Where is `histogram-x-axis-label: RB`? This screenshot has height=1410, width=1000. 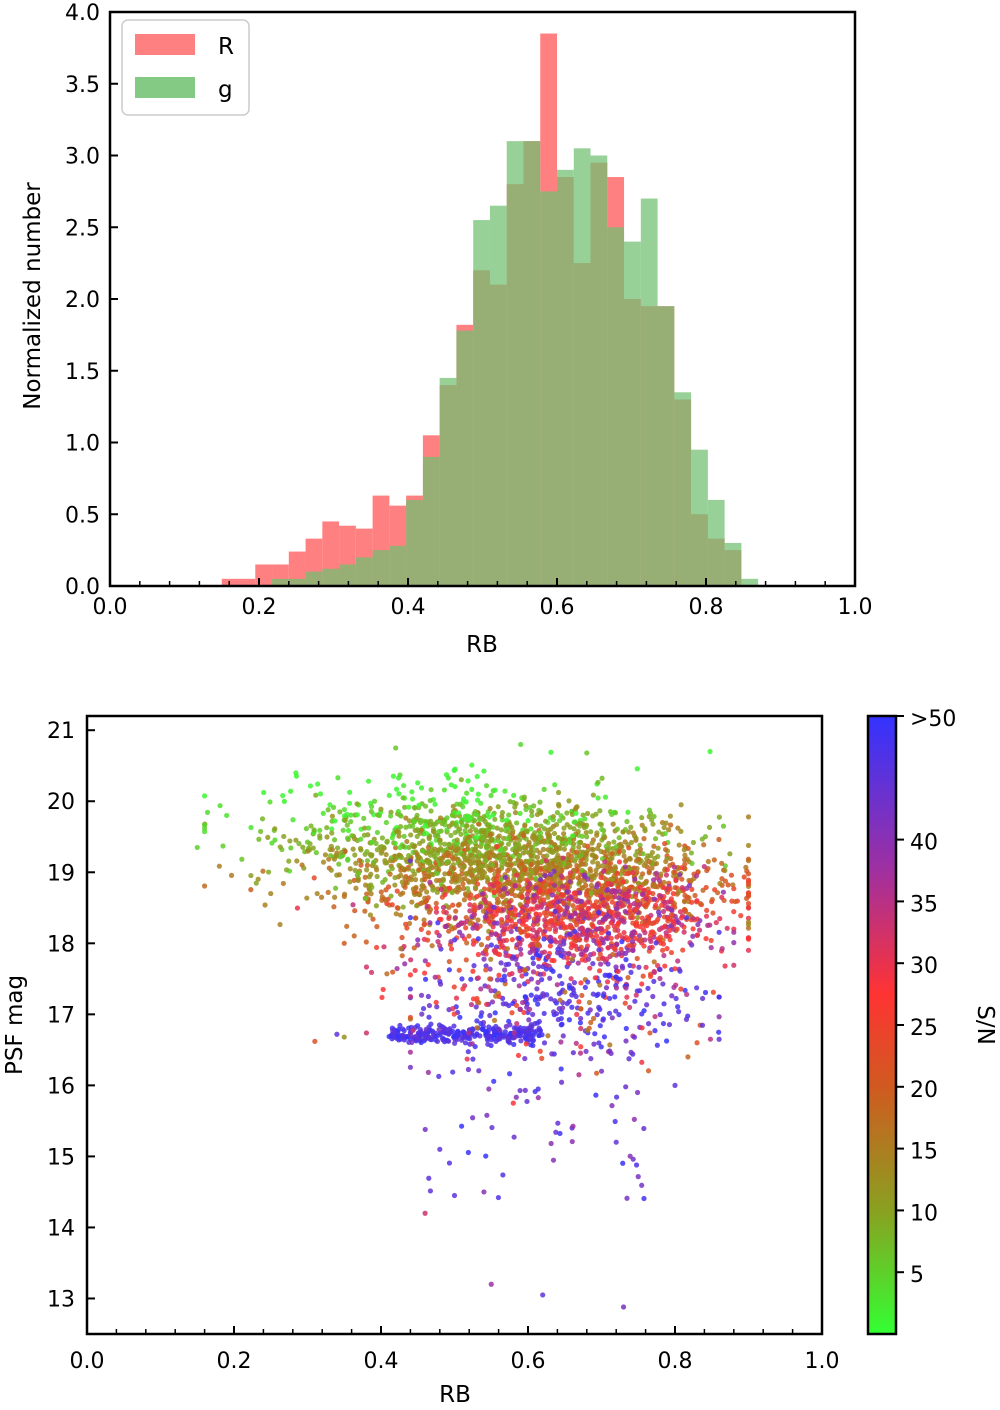 histogram-x-axis-label: RB is located at coordinates (482, 645).